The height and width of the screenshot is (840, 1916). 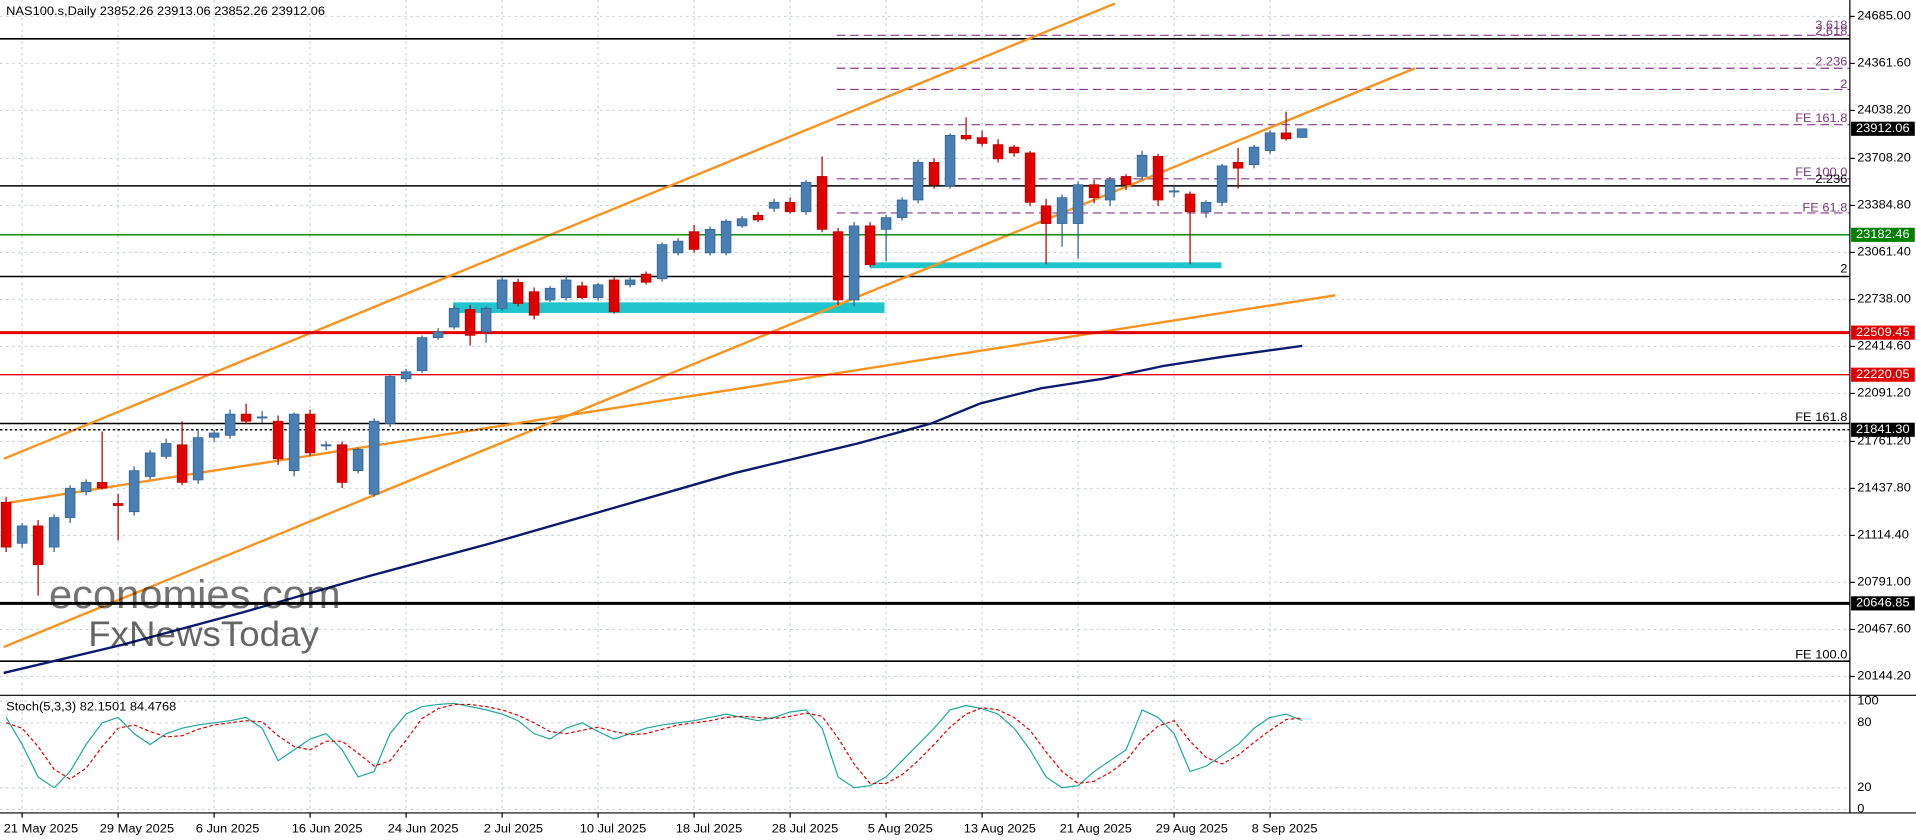 What do you see at coordinates (1884, 488) in the screenshot?
I see `y-tick-label: 21437.80` at bounding box center [1884, 488].